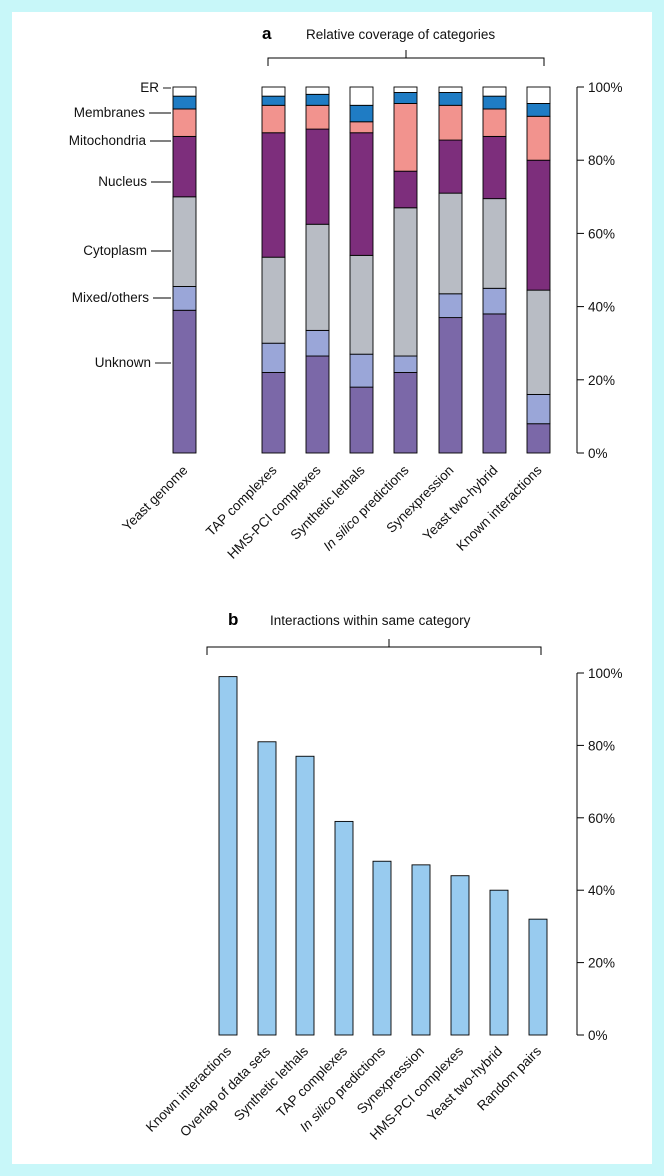 The width and height of the screenshot is (664, 1176). What do you see at coordinates (110, 112) in the screenshot?
I see `legend-label-membranes: Membranes` at bounding box center [110, 112].